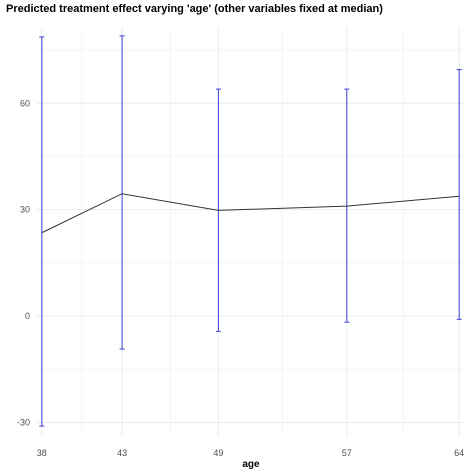  Describe the element at coordinates (25, 103) in the screenshot. I see `y-tick-label: 60` at that location.